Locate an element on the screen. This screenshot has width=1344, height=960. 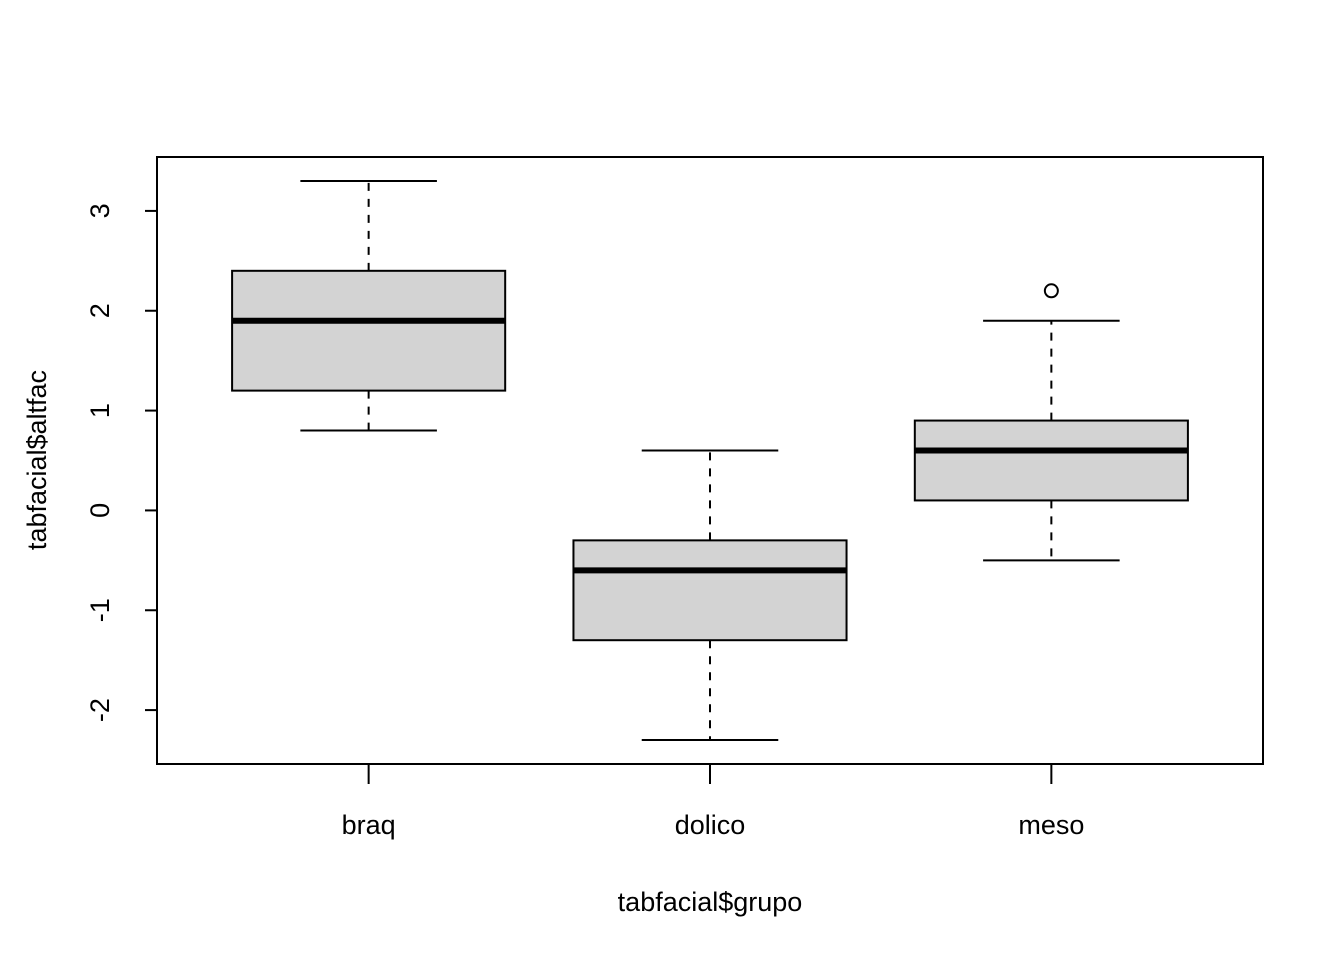
y-tick-label: 1 is located at coordinates (100, 410).